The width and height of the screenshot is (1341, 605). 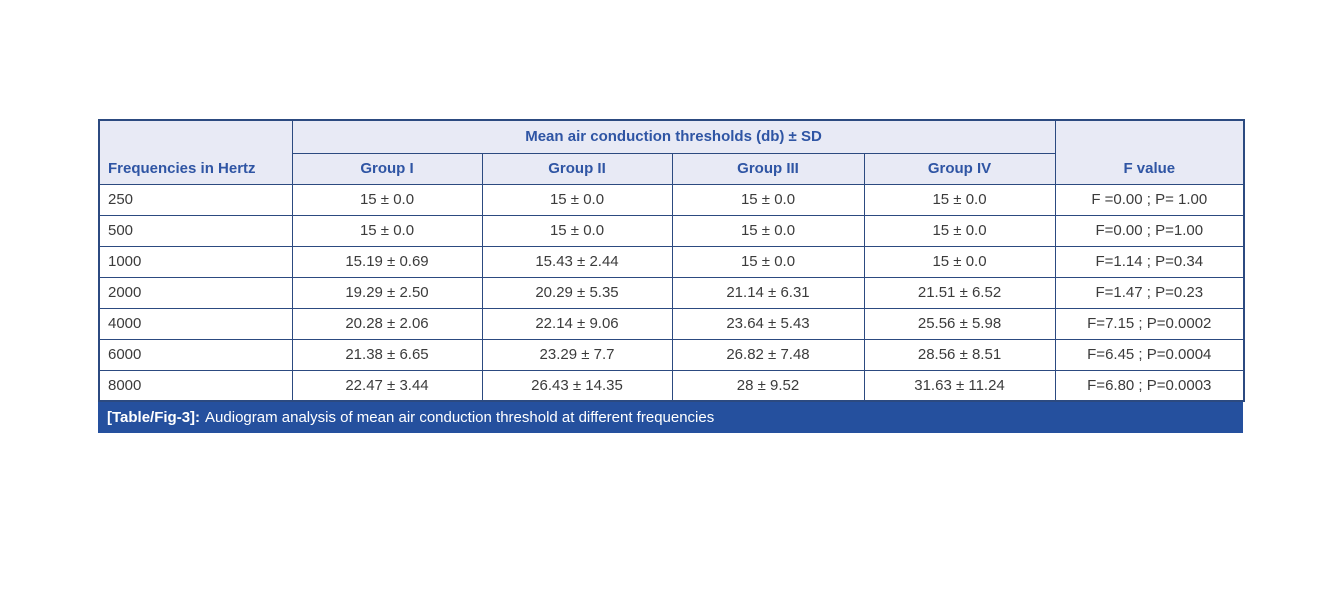 I want to click on group1-cell: 21.38 ± 6.65, so click(x=387, y=354).